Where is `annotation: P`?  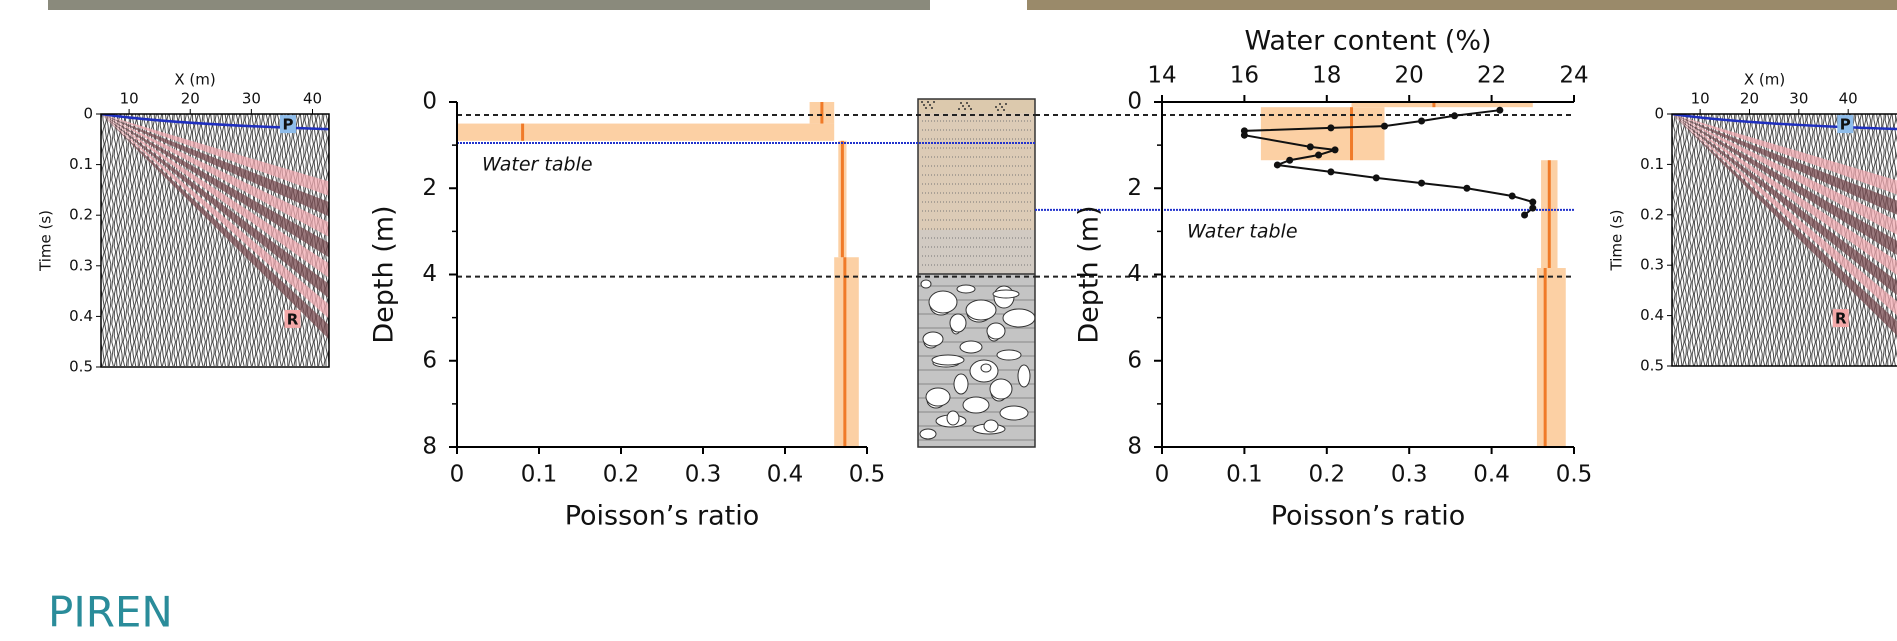 annotation: P is located at coordinates (287, 125).